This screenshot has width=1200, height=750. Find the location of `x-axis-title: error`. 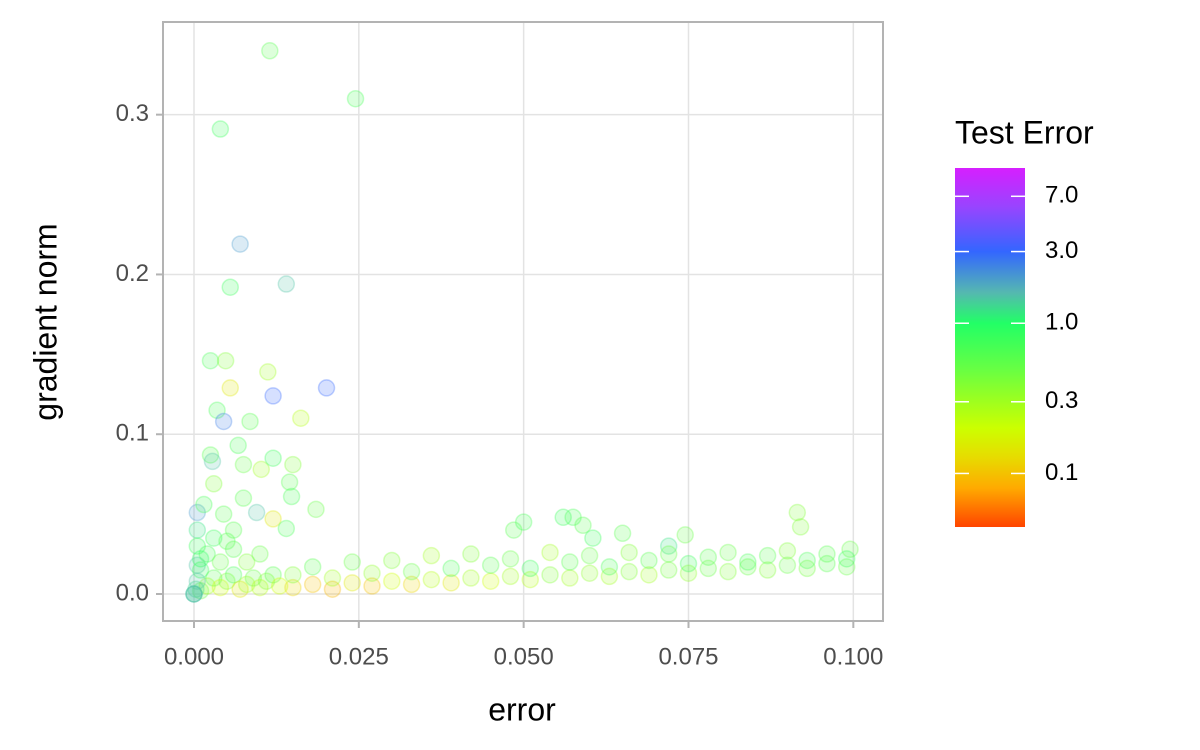

x-axis-title: error is located at coordinates (522, 709).